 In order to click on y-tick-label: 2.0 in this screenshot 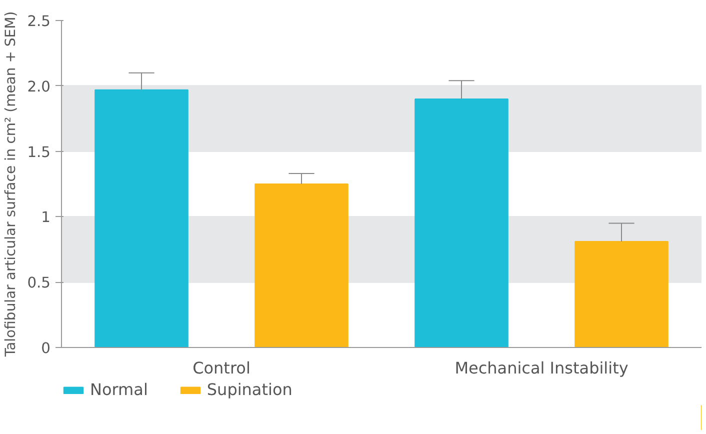, I will do `click(39, 87)`.